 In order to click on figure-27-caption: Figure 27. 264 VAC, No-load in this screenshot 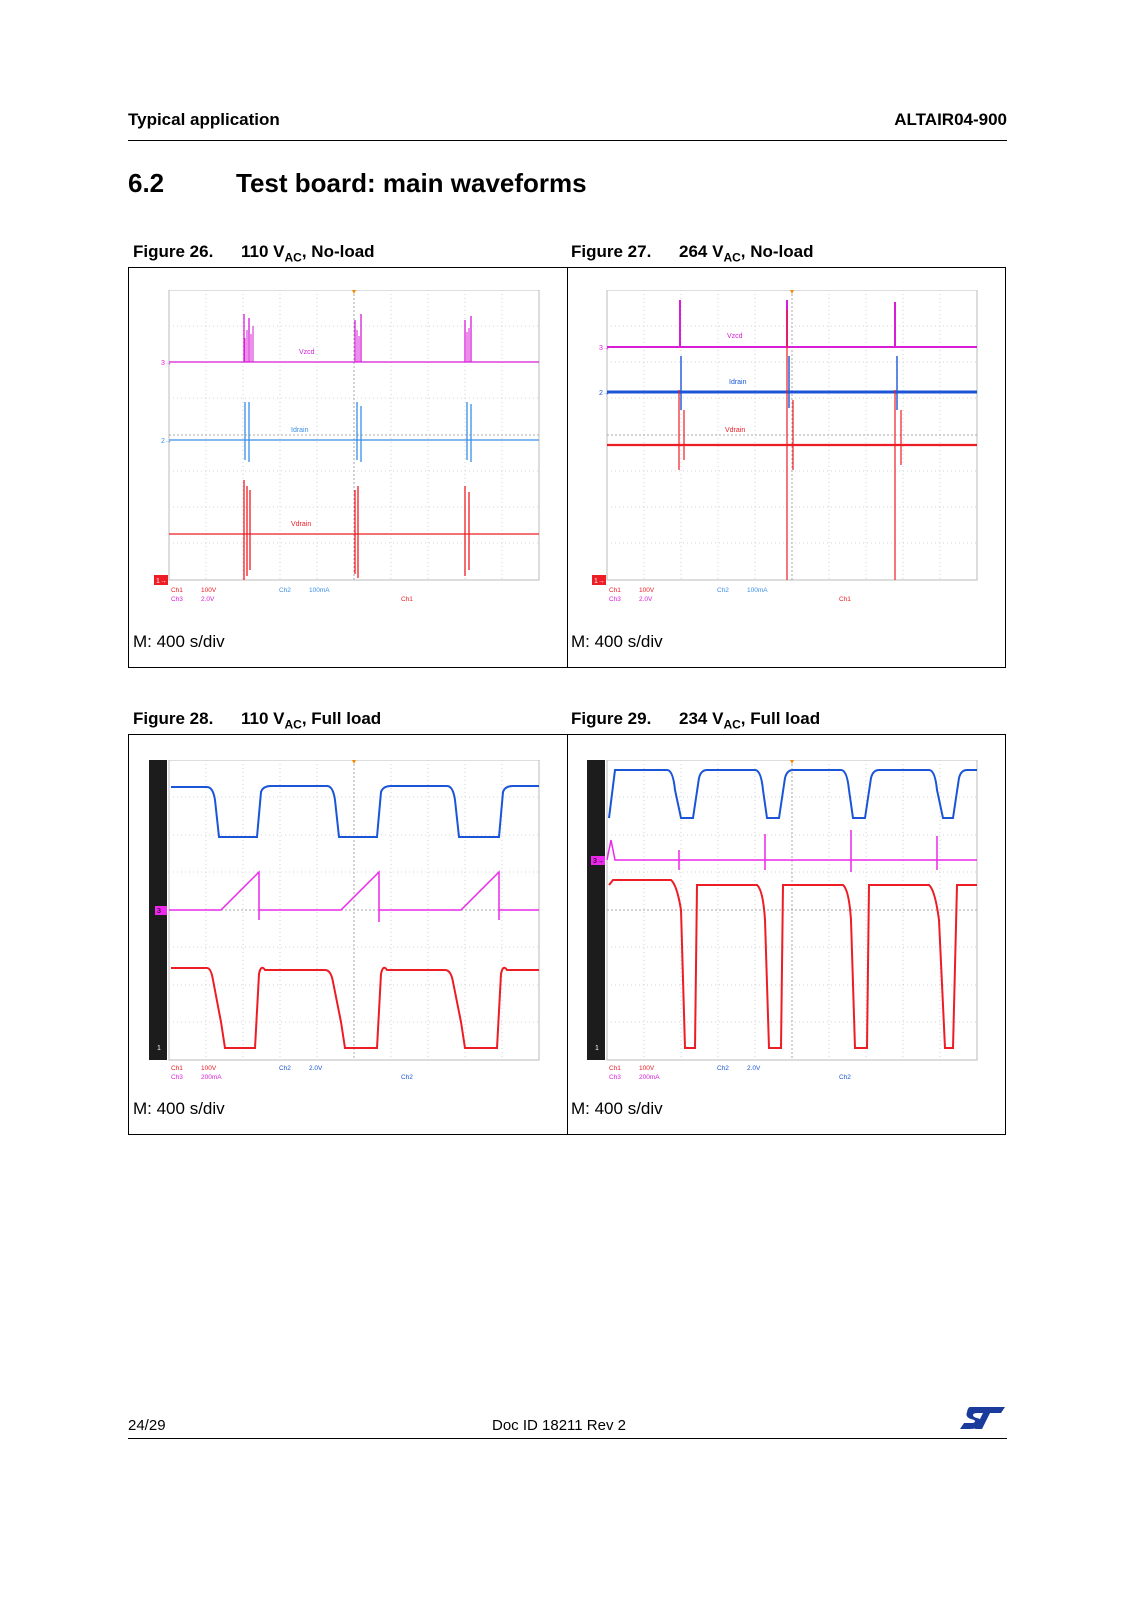, I will do `click(692, 253)`.